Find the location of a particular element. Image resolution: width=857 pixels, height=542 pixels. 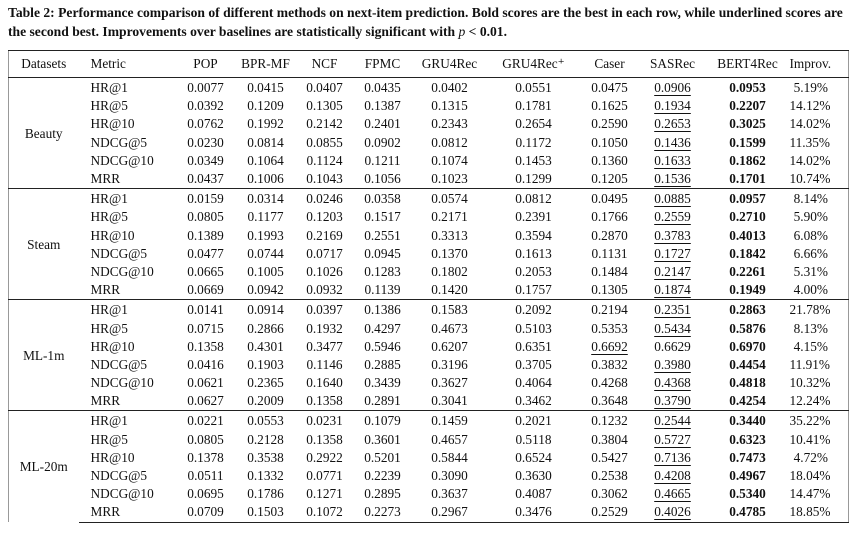

score-cell: 0.3804 is located at coordinates (609, 439).